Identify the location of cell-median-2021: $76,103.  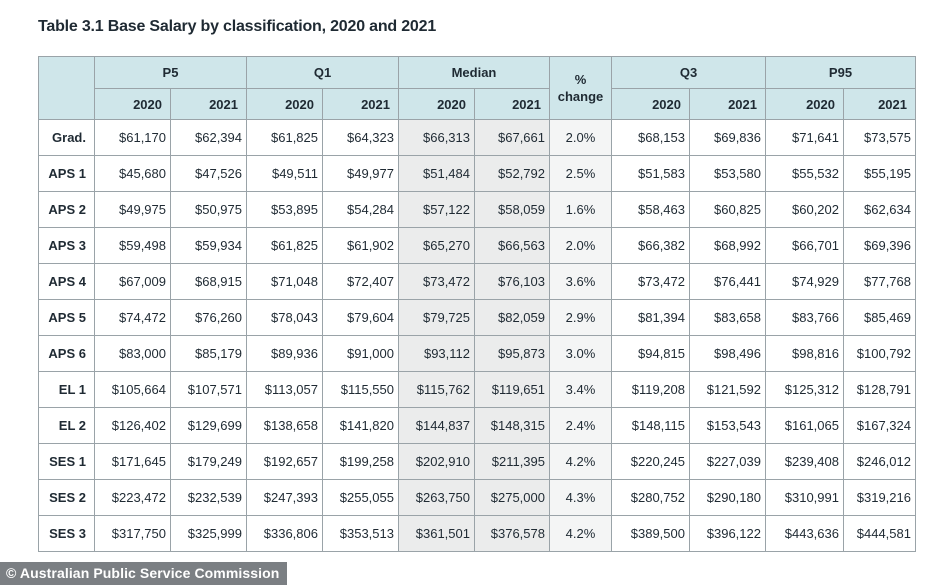
(512, 281).